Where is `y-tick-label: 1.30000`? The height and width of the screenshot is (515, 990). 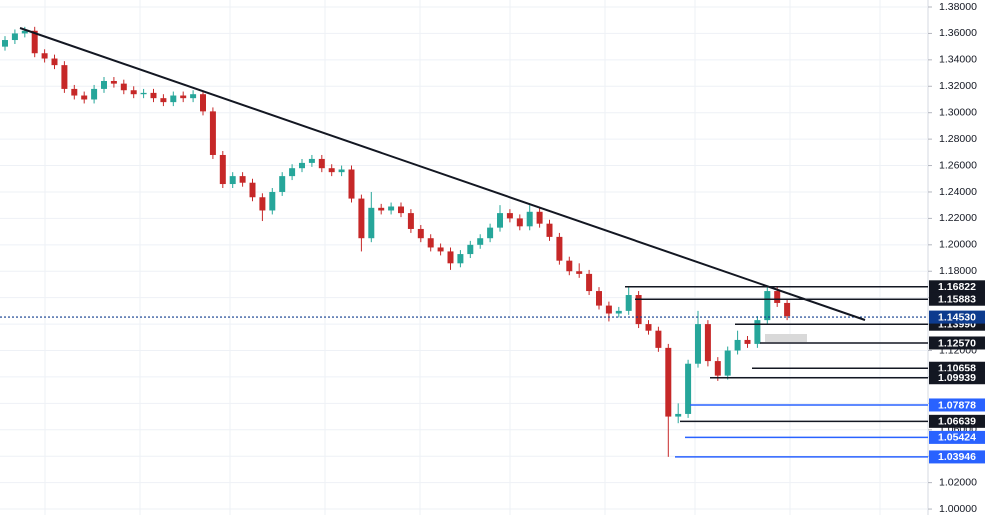
y-tick-label: 1.30000 is located at coordinates (958, 112).